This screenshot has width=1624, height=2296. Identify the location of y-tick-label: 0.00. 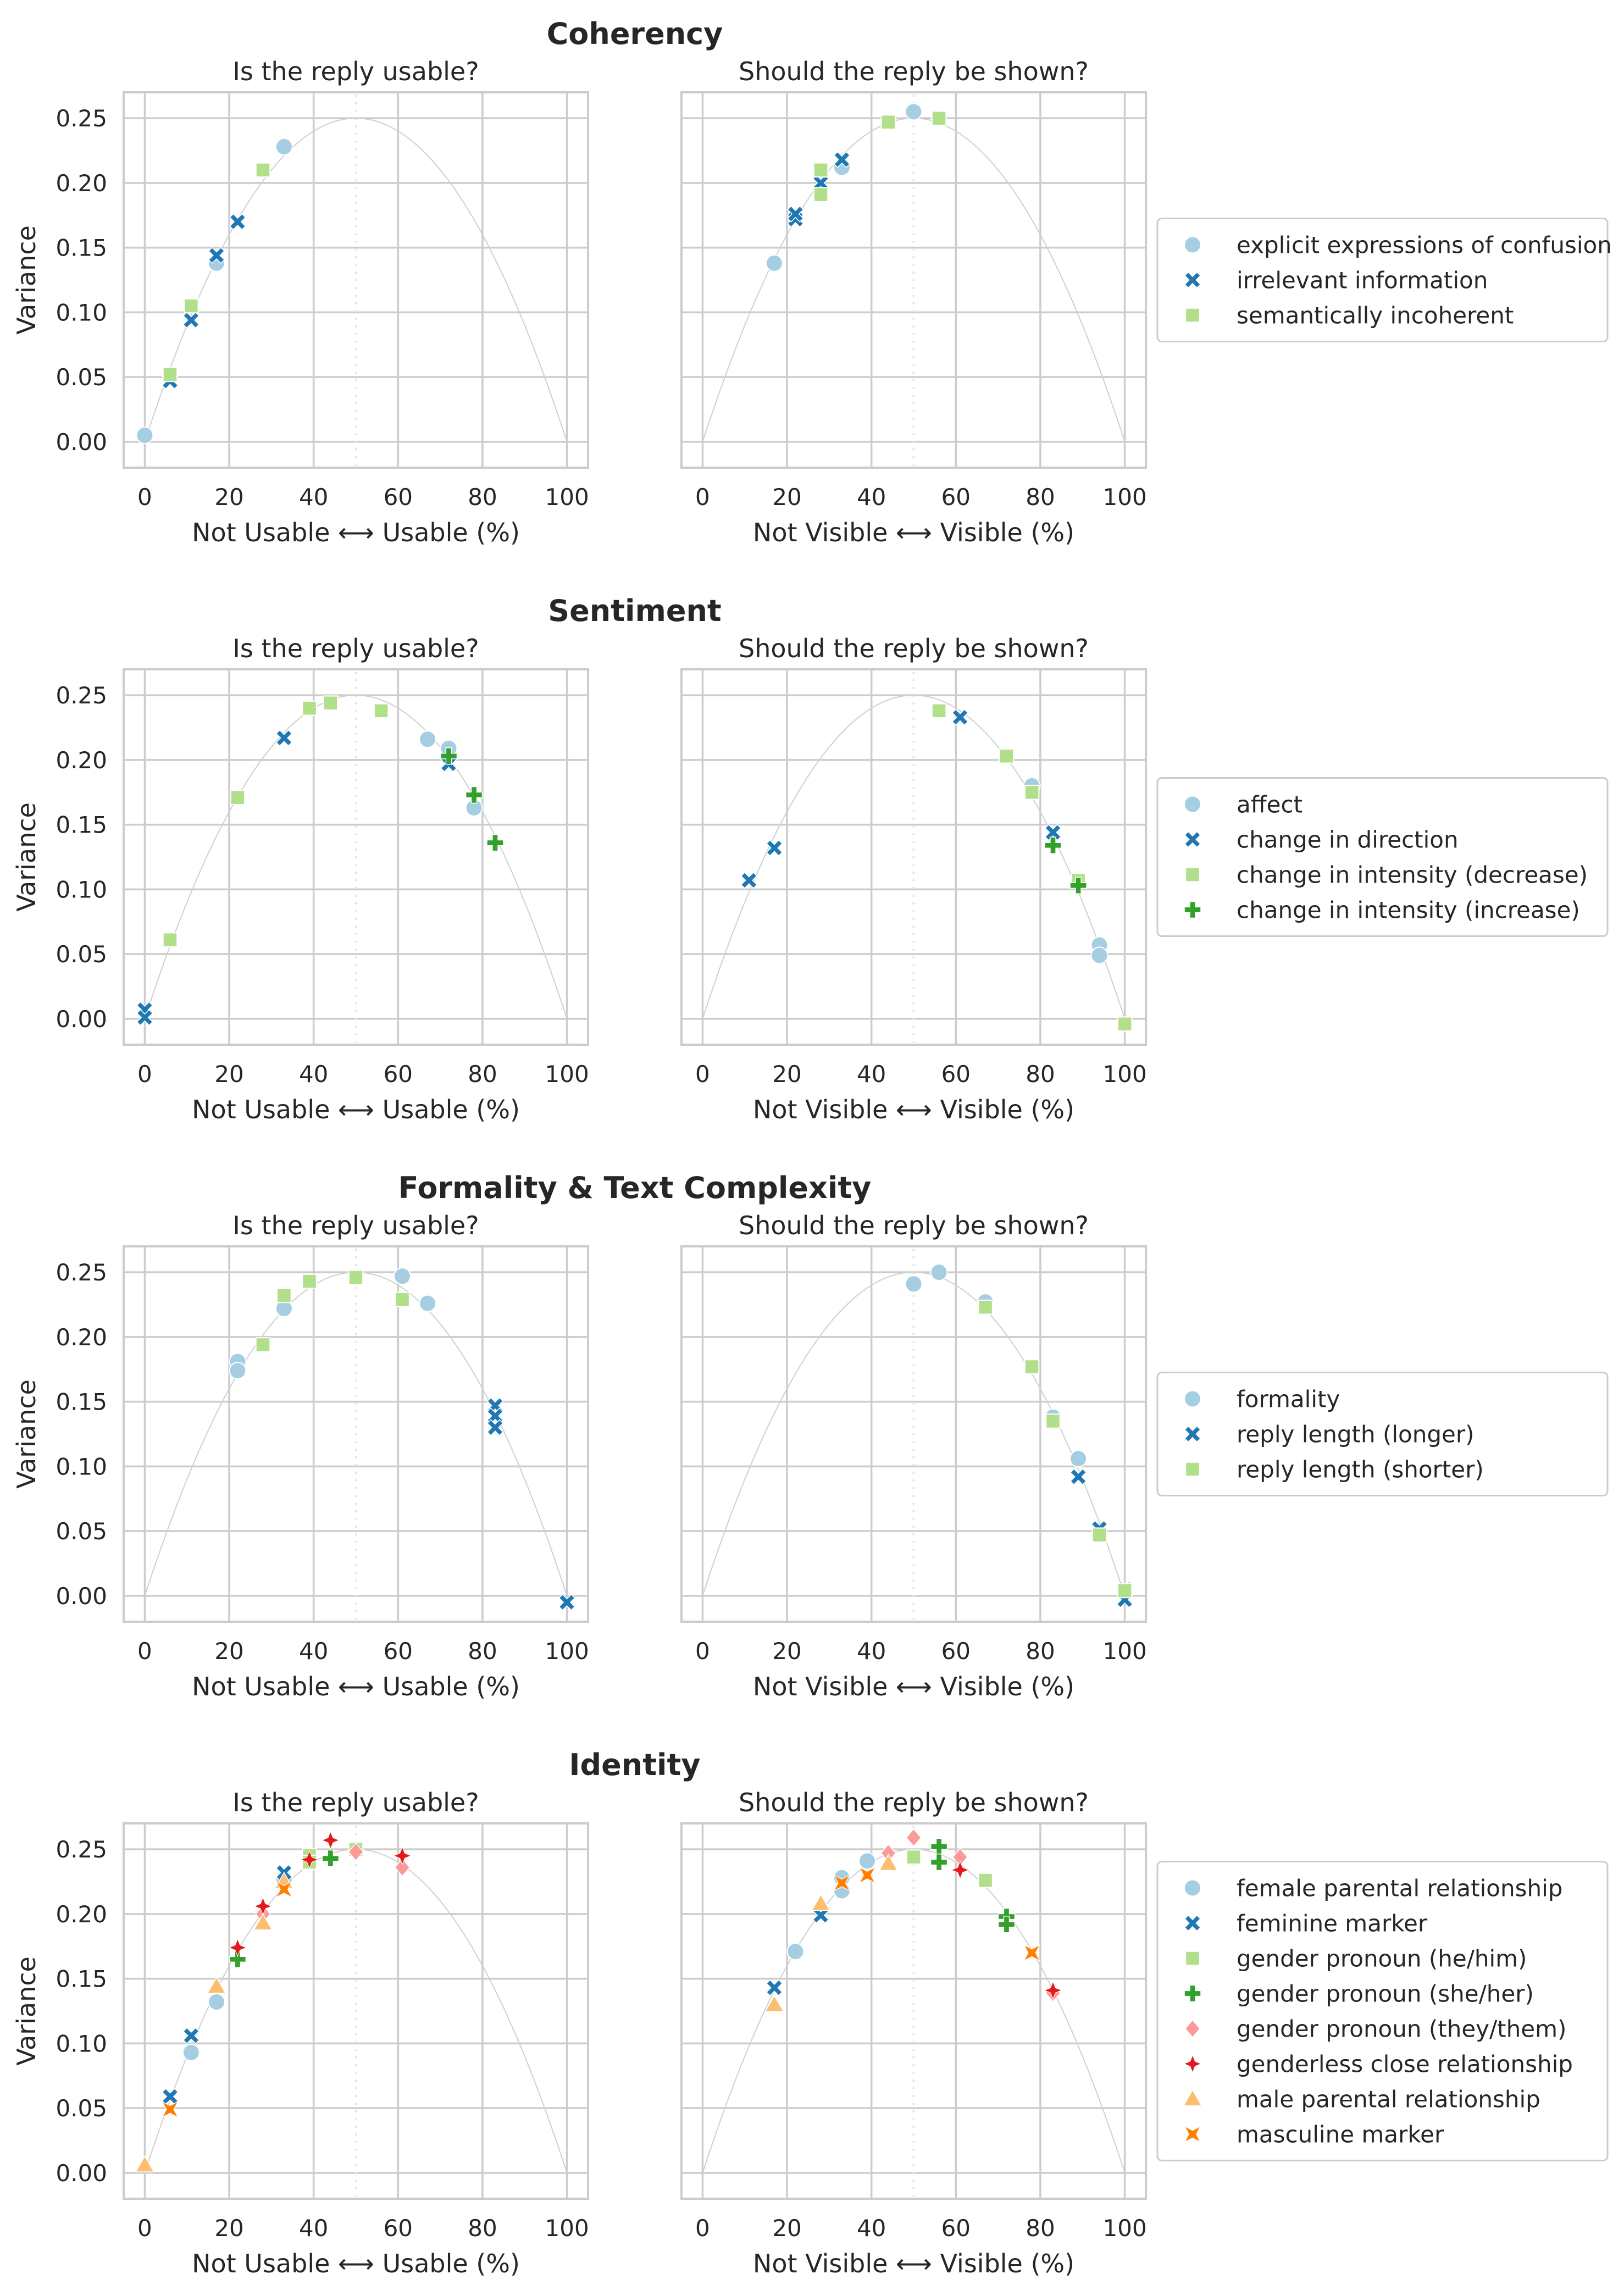
(81, 442).